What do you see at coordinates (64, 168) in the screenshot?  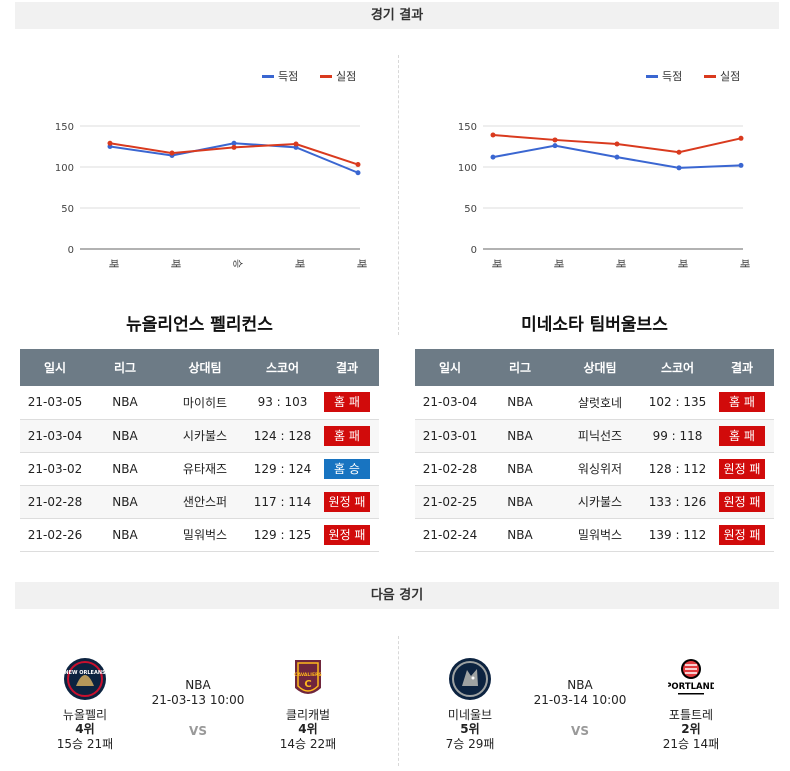 I see `y-tick-label: 100` at bounding box center [64, 168].